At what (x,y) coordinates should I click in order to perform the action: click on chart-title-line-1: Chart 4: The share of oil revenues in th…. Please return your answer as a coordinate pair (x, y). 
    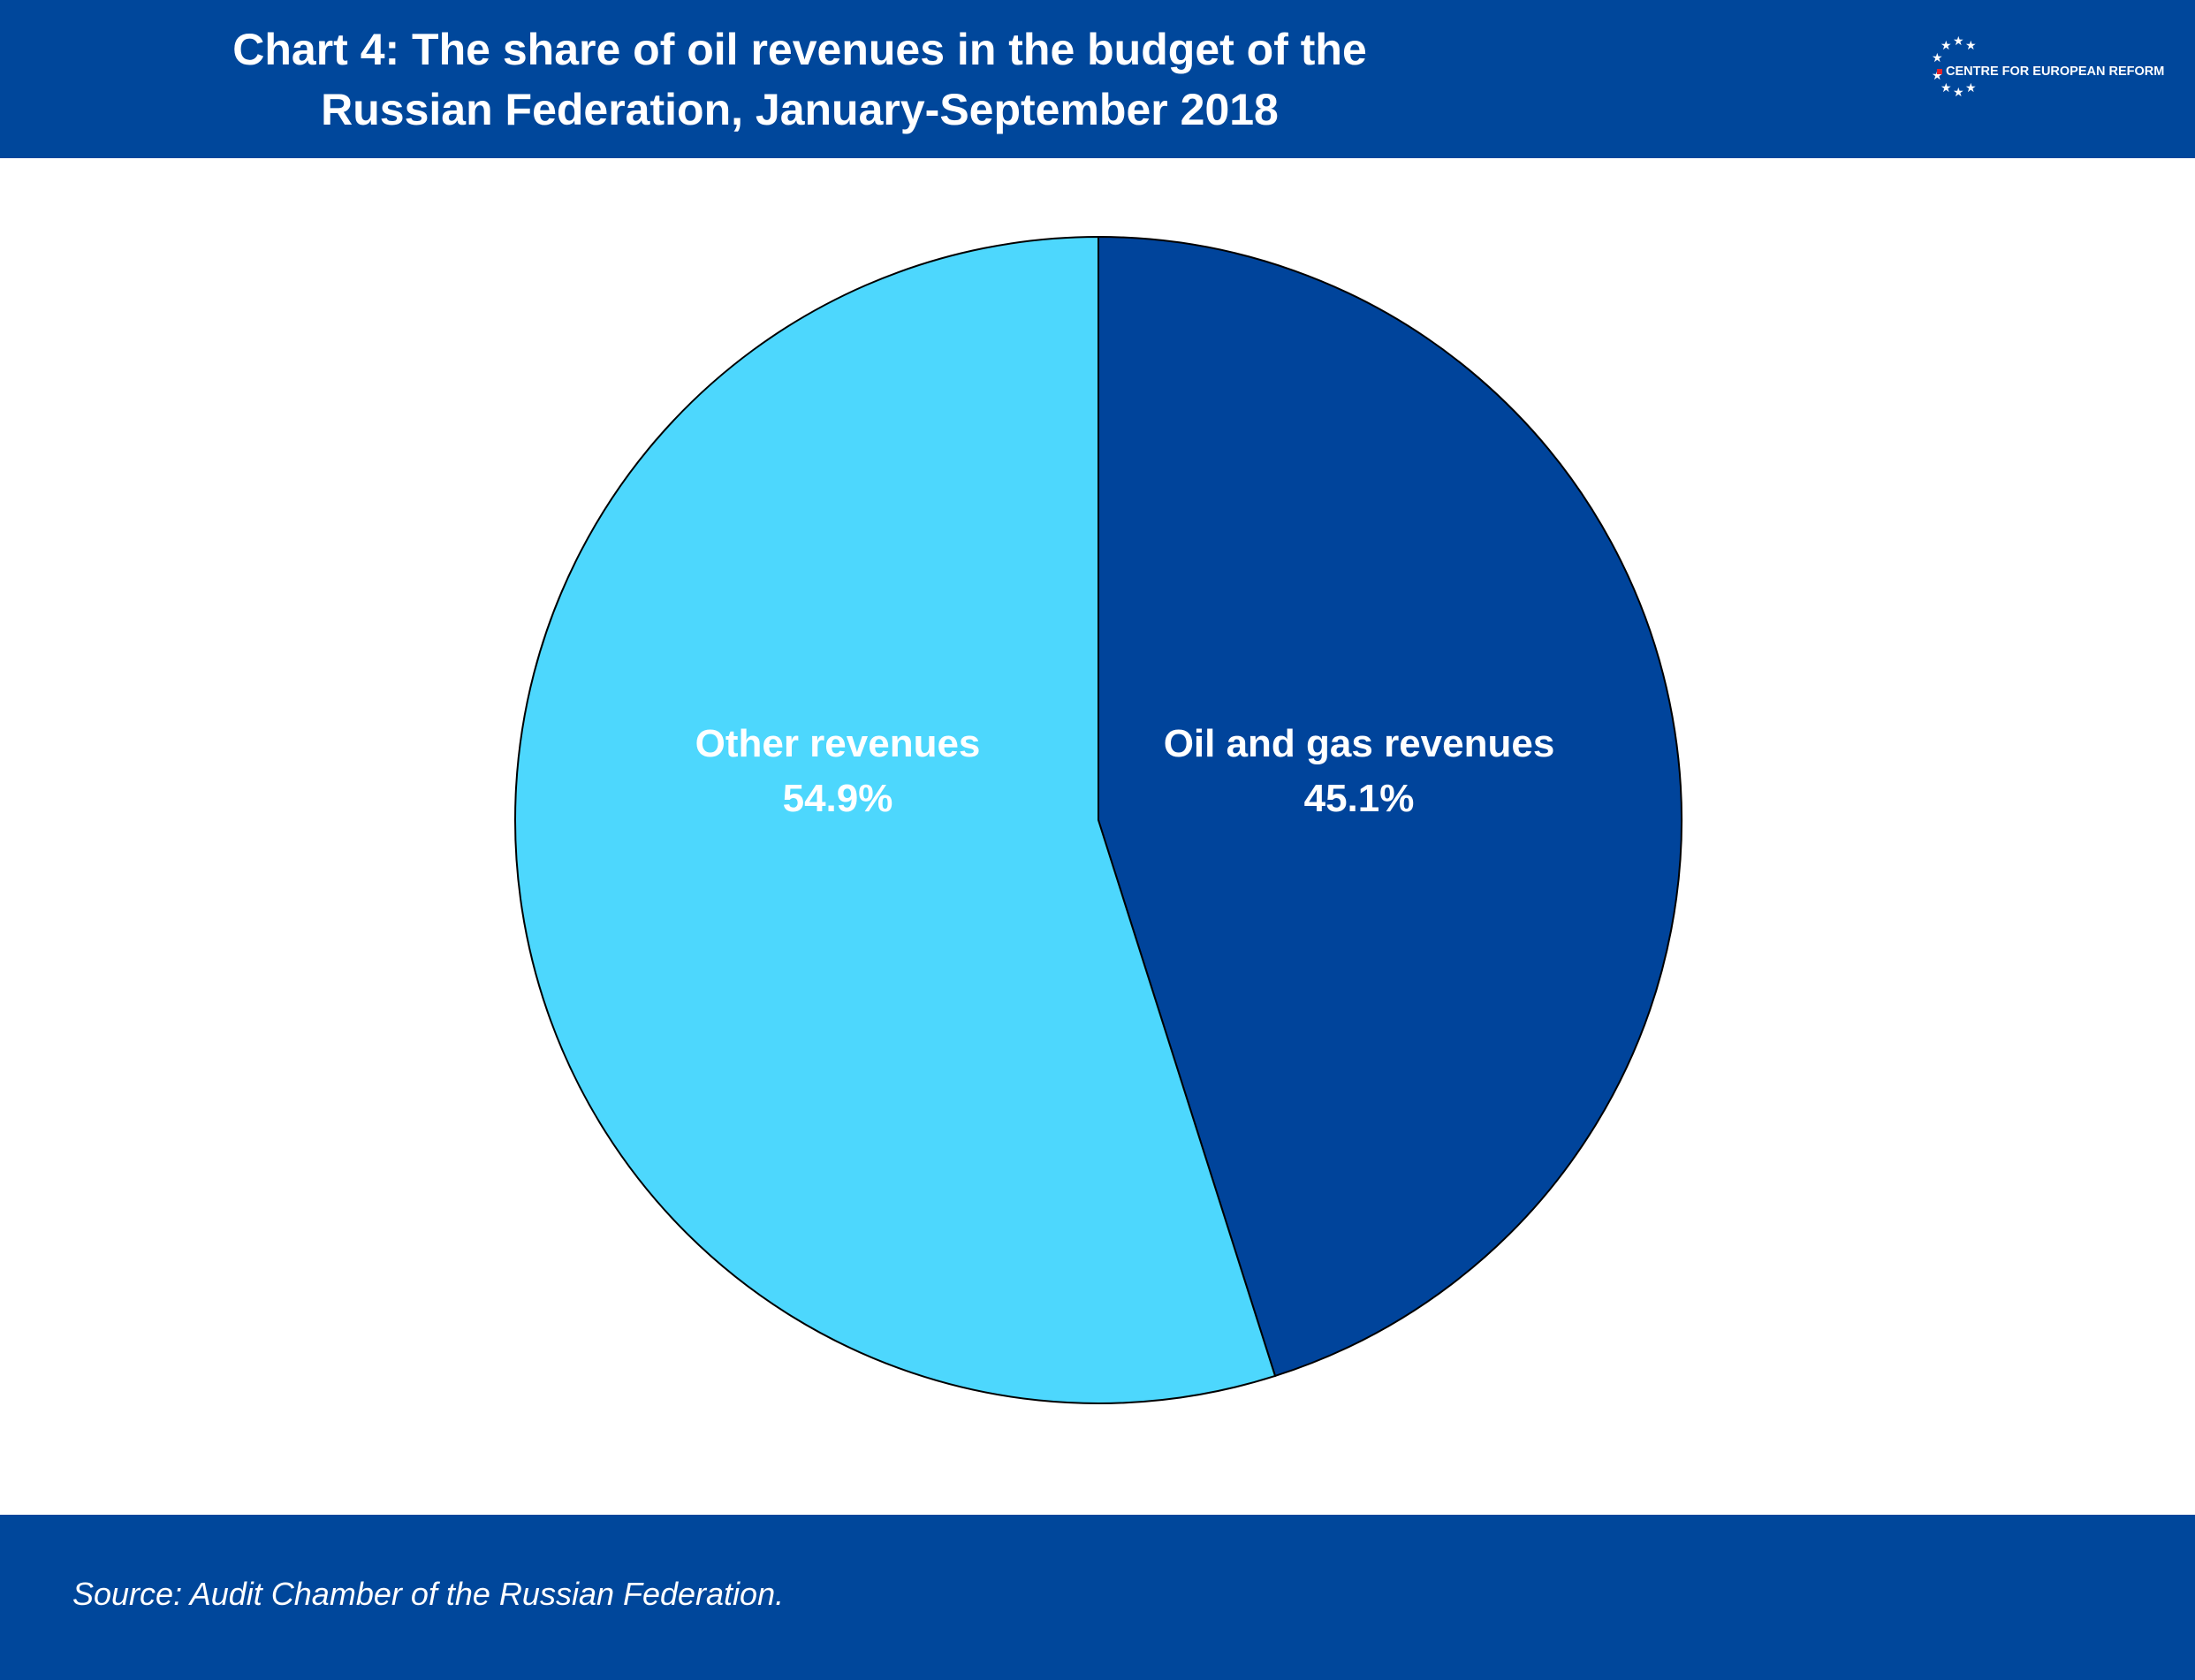
    Looking at the image, I should click on (800, 49).